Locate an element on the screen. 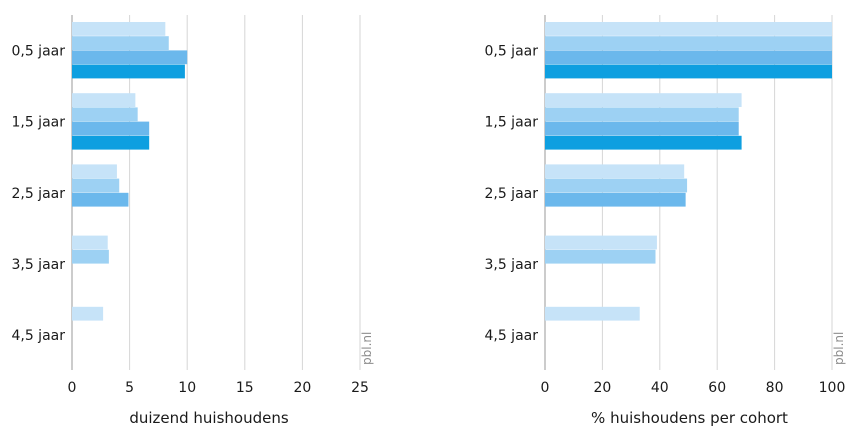 The height and width of the screenshot is (428, 850). x-tick-label: 60 is located at coordinates (717, 388).